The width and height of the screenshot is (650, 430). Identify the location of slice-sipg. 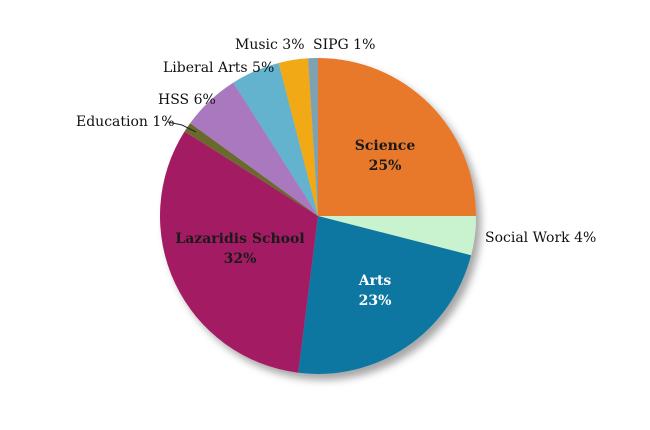
(313, 137).